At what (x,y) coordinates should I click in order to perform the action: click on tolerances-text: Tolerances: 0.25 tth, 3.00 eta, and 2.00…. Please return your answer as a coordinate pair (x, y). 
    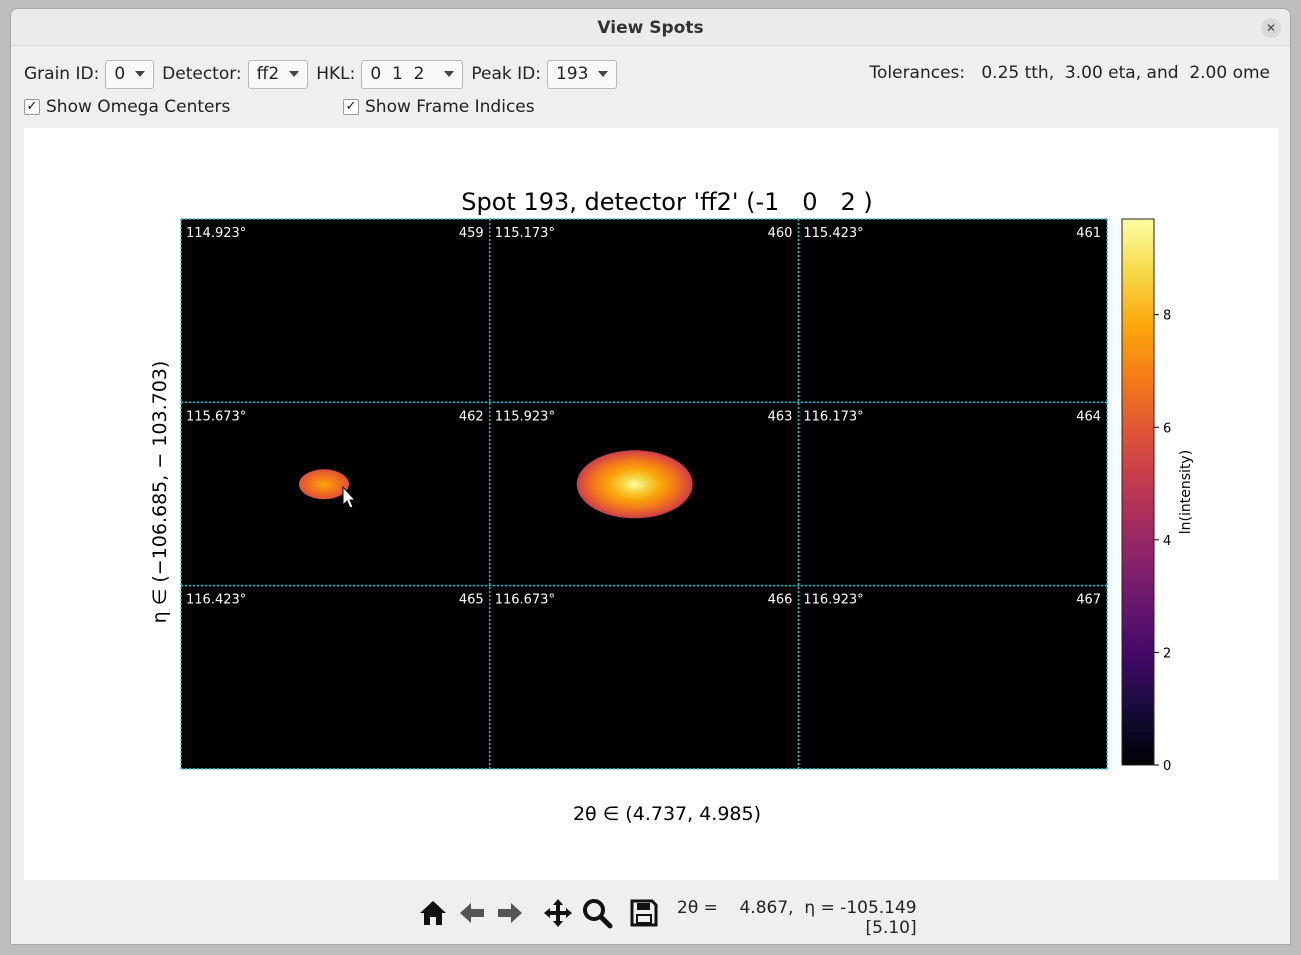
    Looking at the image, I should click on (1069, 73).